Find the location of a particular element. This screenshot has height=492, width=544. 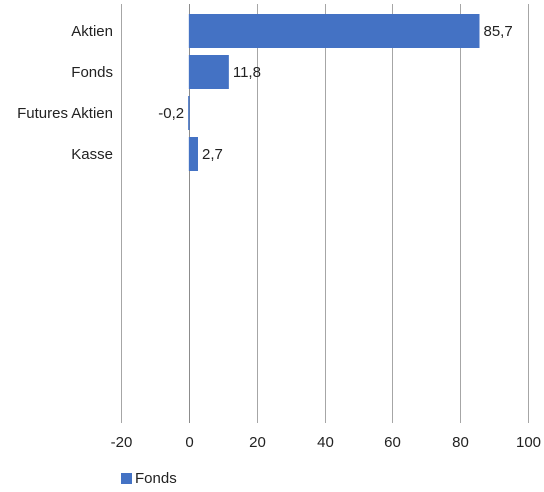

x-tick-label: 60 is located at coordinates (392, 442).